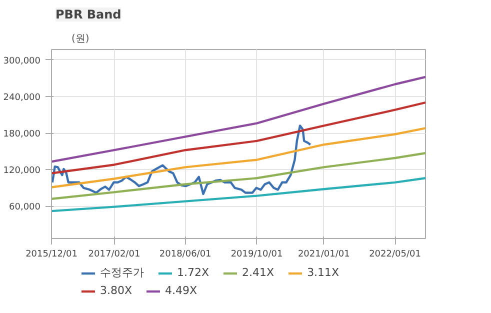 The width and height of the screenshot is (491, 313). I want to click on y-tick-label: 180,000, so click(22, 135).